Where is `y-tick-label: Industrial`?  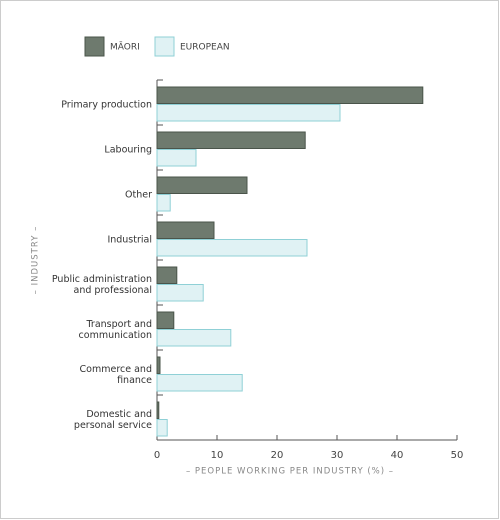
y-tick-label: Industrial is located at coordinates (129, 240).